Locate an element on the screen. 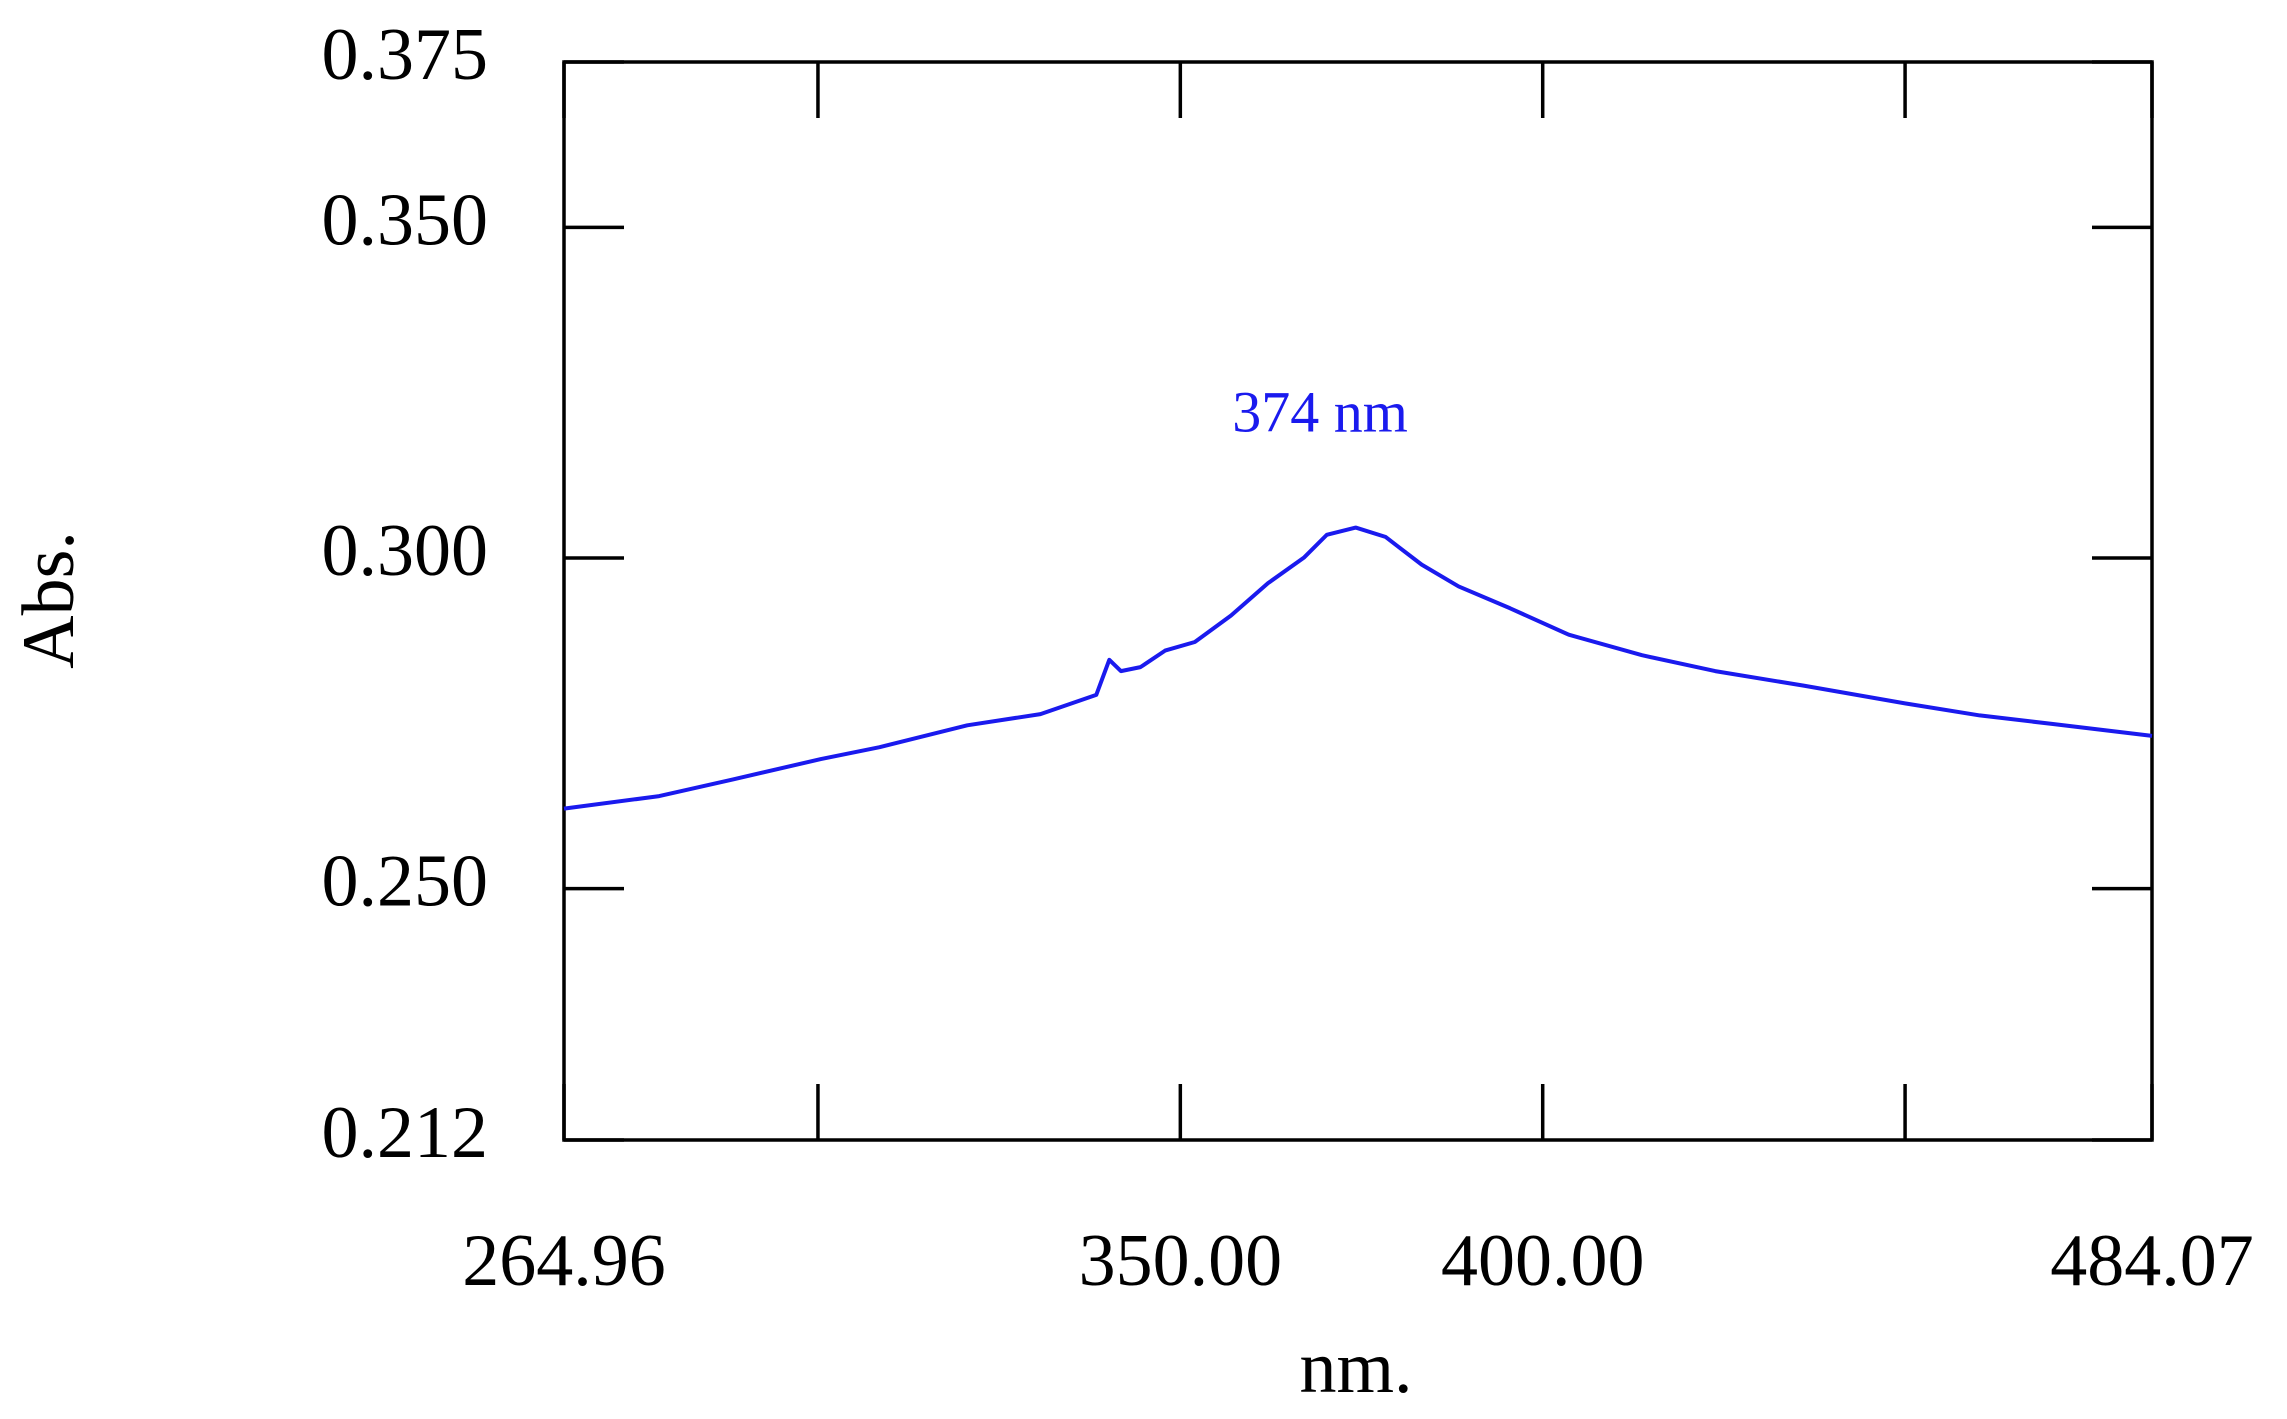 The image size is (2287, 1419). y-tick-label: 0.250 is located at coordinates (405, 882).